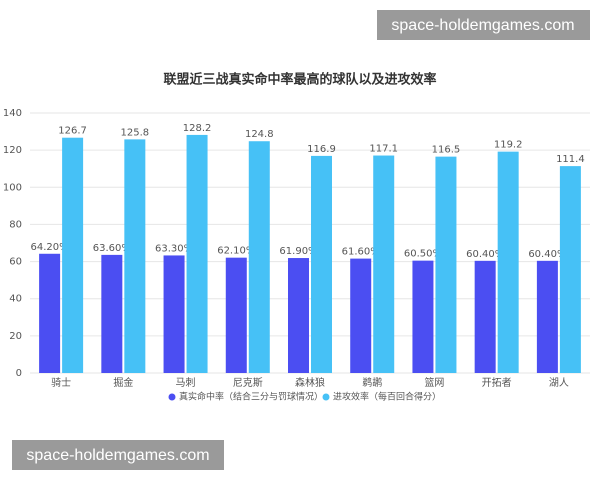 This screenshot has width=600, height=480. What do you see at coordinates (12, 150) in the screenshot?
I see `y-tick-label: 120` at bounding box center [12, 150].